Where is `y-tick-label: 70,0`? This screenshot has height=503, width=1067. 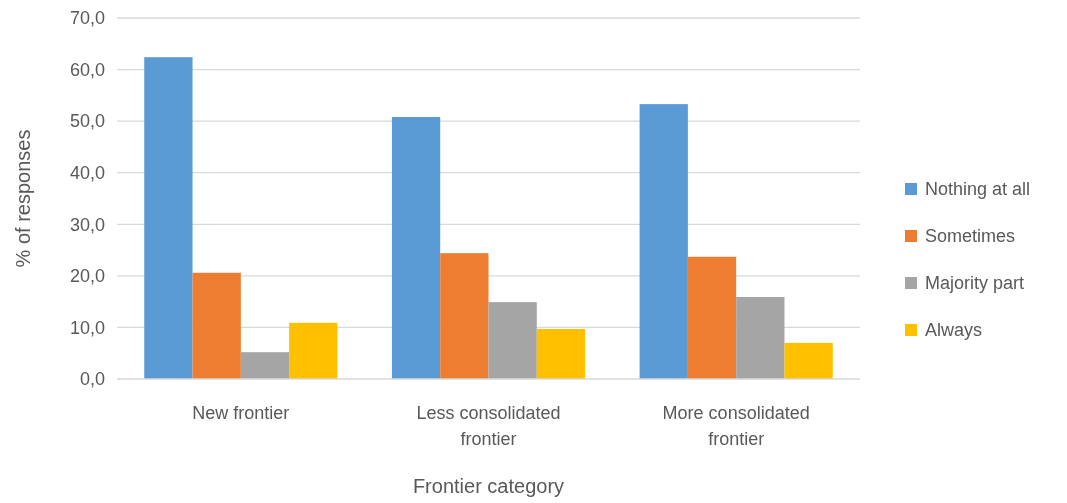 y-tick-label: 70,0 is located at coordinates (87, 18).